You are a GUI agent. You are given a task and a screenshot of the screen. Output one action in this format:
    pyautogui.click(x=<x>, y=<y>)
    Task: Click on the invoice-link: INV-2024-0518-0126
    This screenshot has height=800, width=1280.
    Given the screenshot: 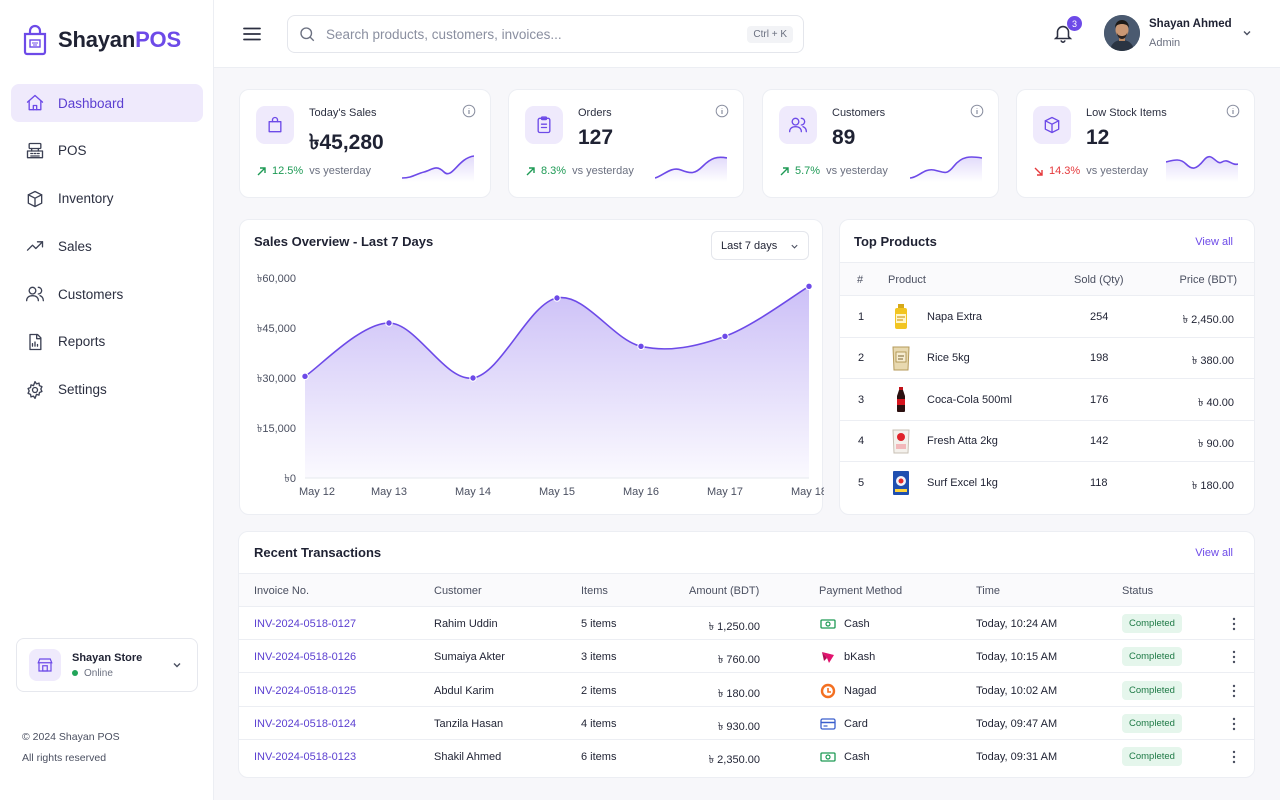 What is the action you would take?
    pyautogui.click(x=305, y=657)
    